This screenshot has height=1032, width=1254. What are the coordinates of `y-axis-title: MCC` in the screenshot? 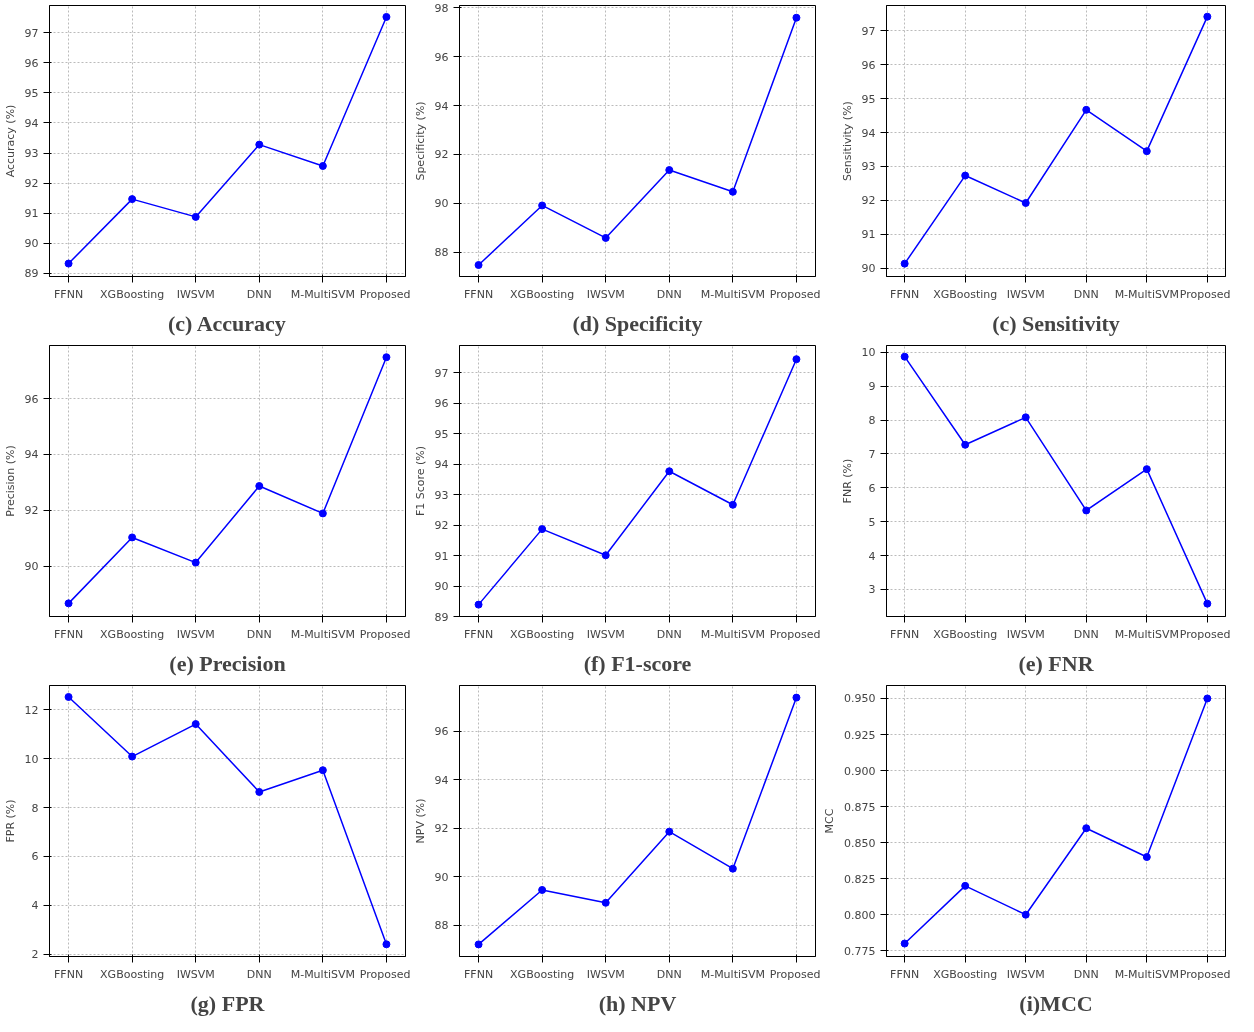 It's located at (830, 821).